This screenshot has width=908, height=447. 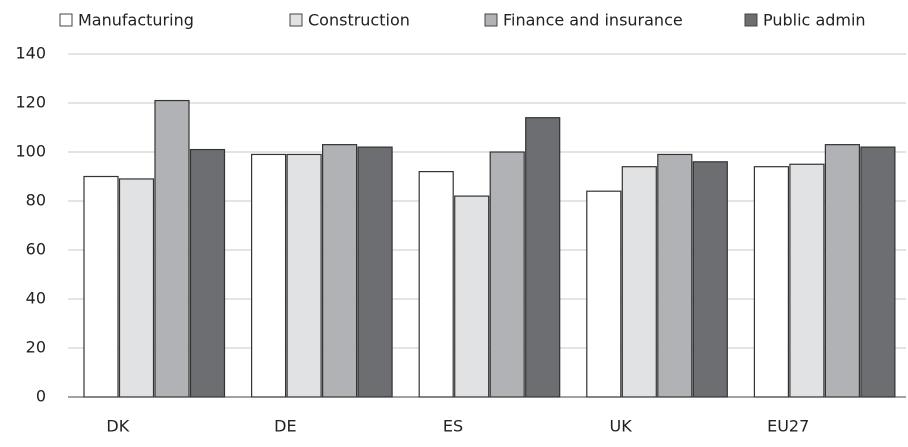 I want to click on legend-label: Finance and insurance, so click(x=593, y=20).